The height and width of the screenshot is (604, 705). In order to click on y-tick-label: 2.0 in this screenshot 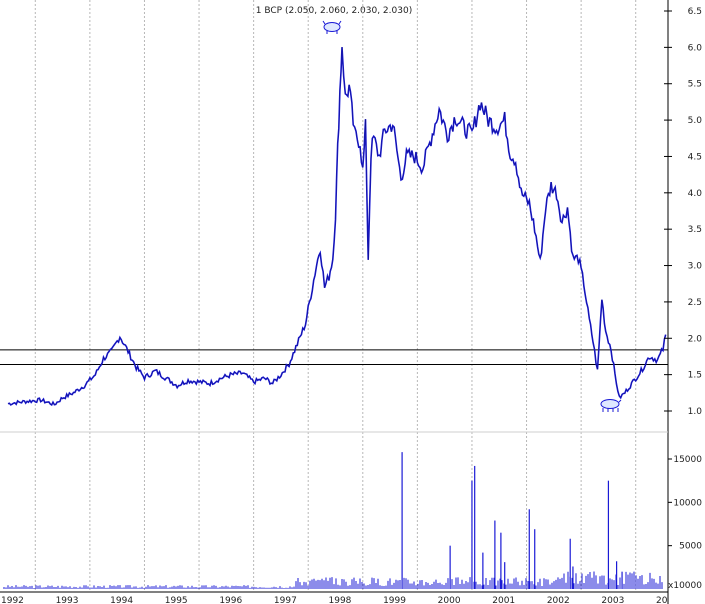, I will do `click(695, 339)`.